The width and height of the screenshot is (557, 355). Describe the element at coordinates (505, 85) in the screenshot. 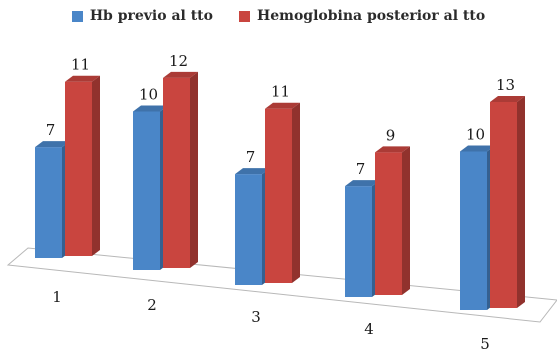

I see `data-label-series-2-cat-5: 13` at that location.